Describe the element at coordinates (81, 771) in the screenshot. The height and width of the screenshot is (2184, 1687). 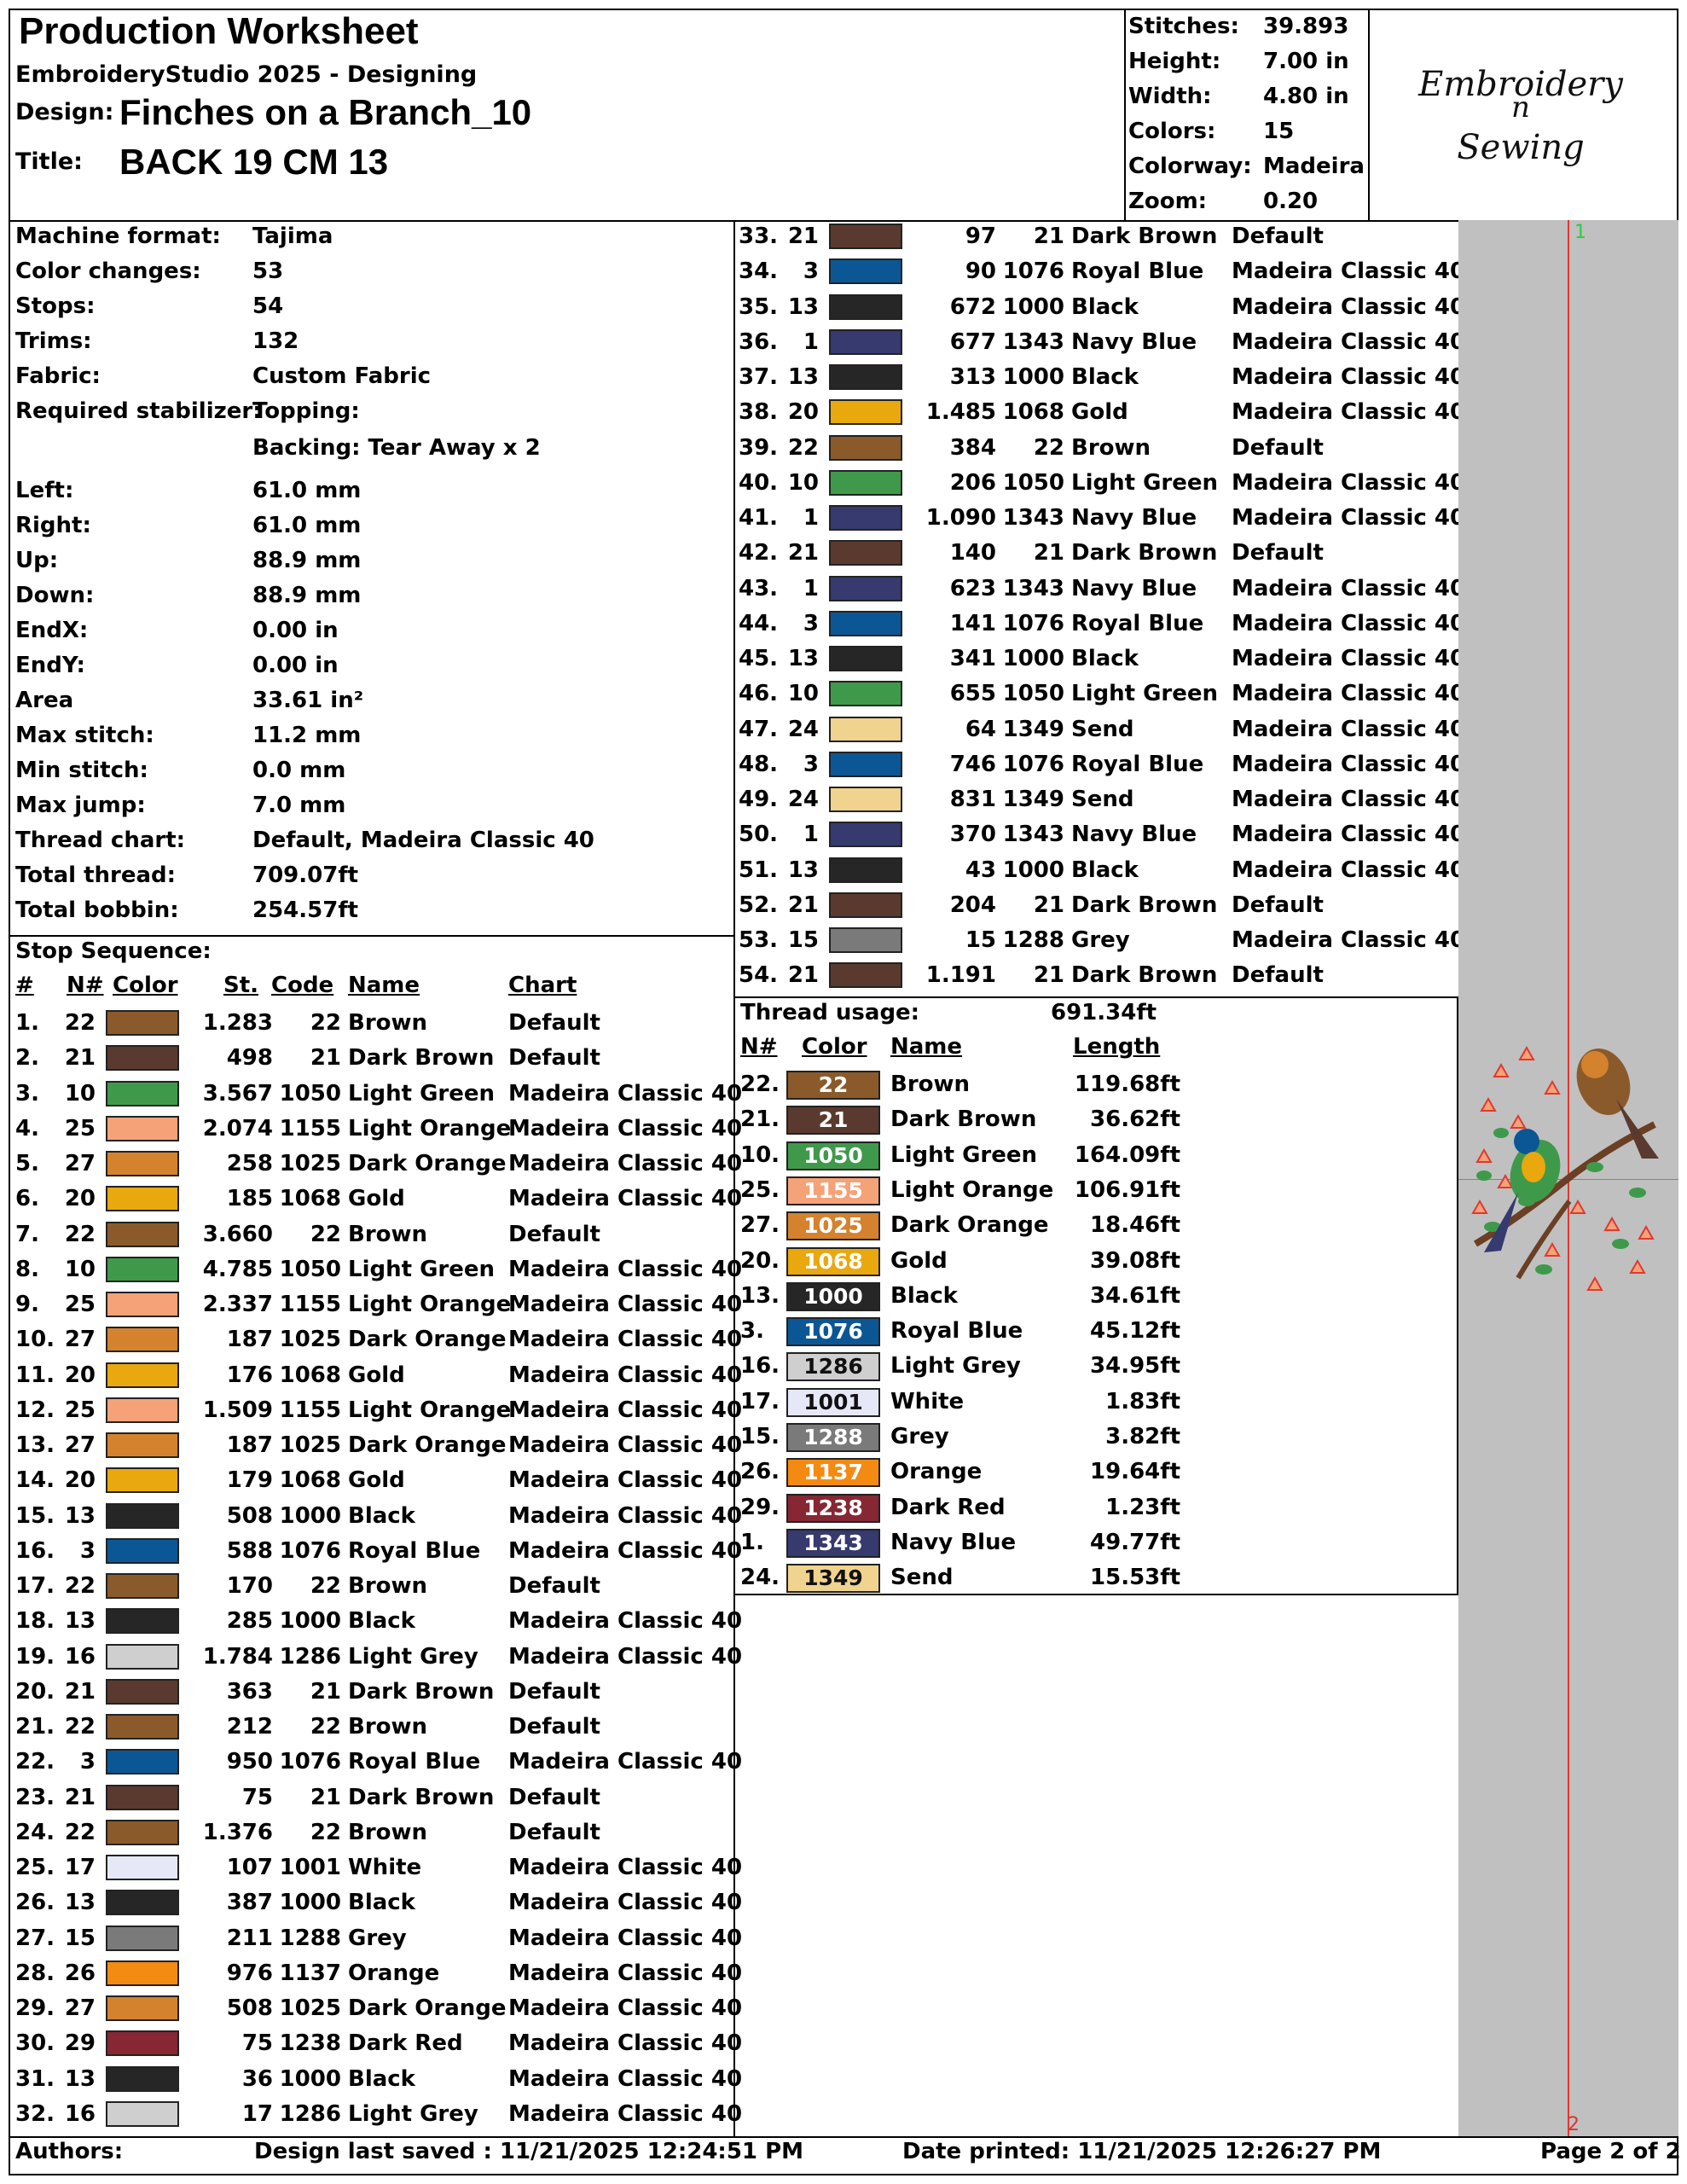
I see `info-label: Min stitch:` at that location.